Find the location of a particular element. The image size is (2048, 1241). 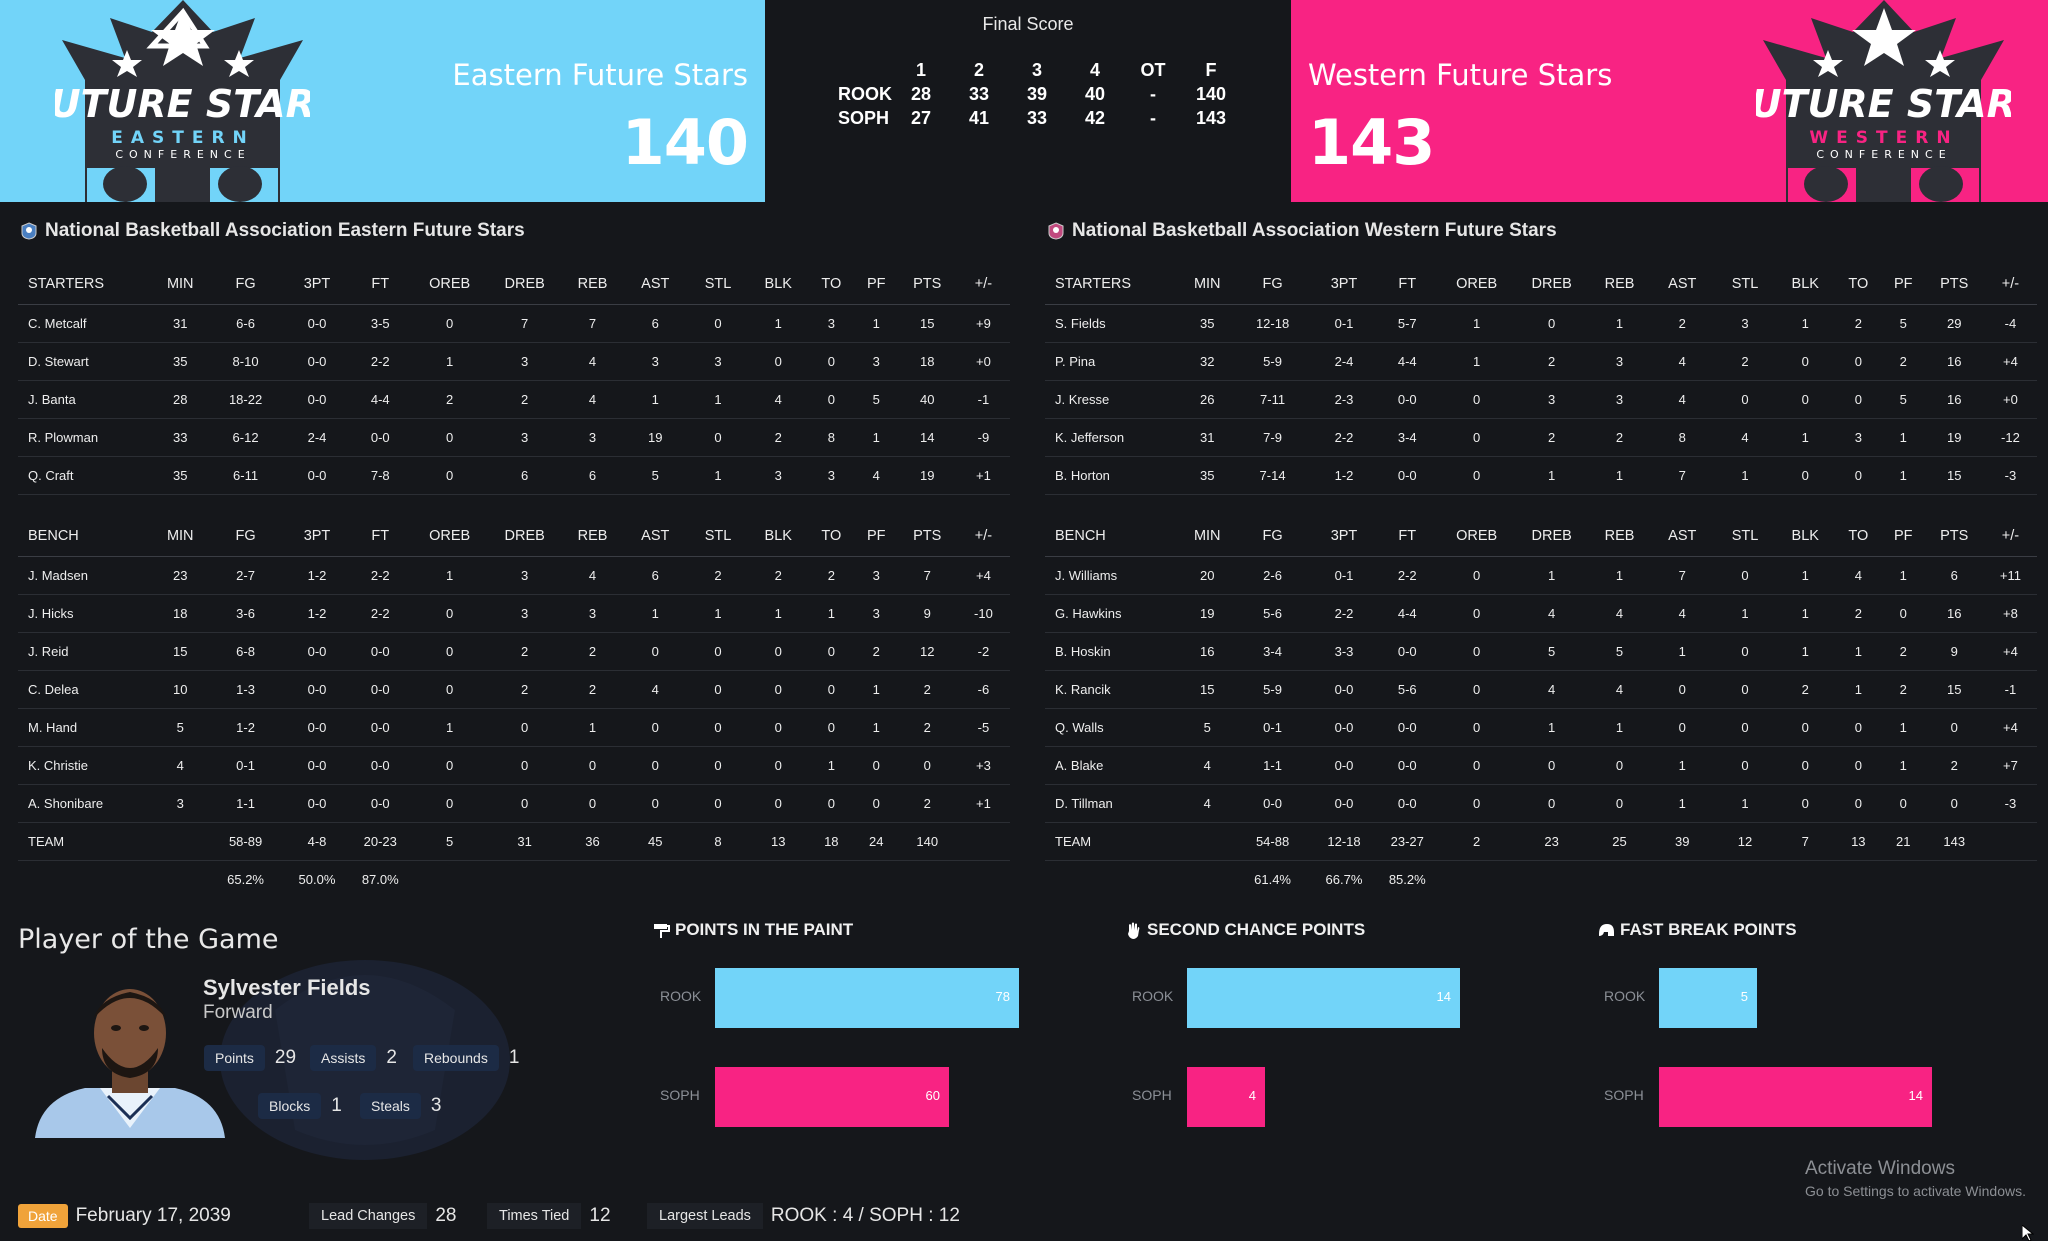

row-label-cell: Q. Craft is located at coordinates (86, 475).